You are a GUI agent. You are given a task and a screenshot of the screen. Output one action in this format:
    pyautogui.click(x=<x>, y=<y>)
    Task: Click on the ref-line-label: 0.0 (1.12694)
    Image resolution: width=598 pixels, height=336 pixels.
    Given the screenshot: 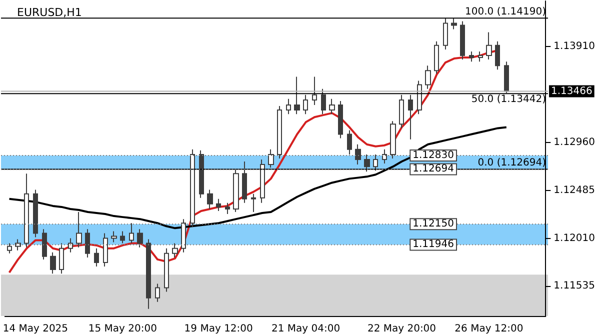 What is the action you would take?
    pyautogui.click(x=512, y=163)
    